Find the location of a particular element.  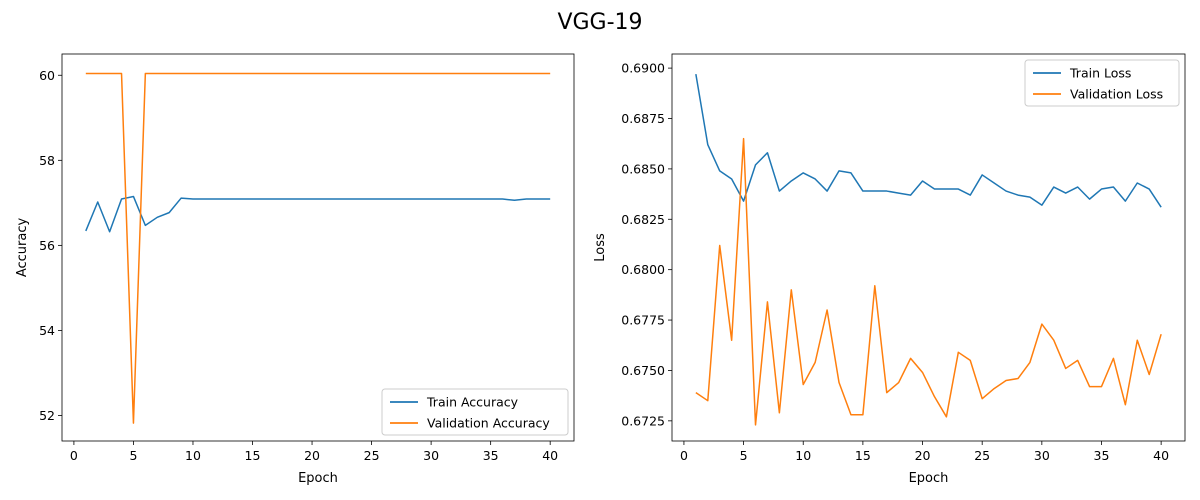

y-tick-label: 58 is located at coordinates (47, 160).